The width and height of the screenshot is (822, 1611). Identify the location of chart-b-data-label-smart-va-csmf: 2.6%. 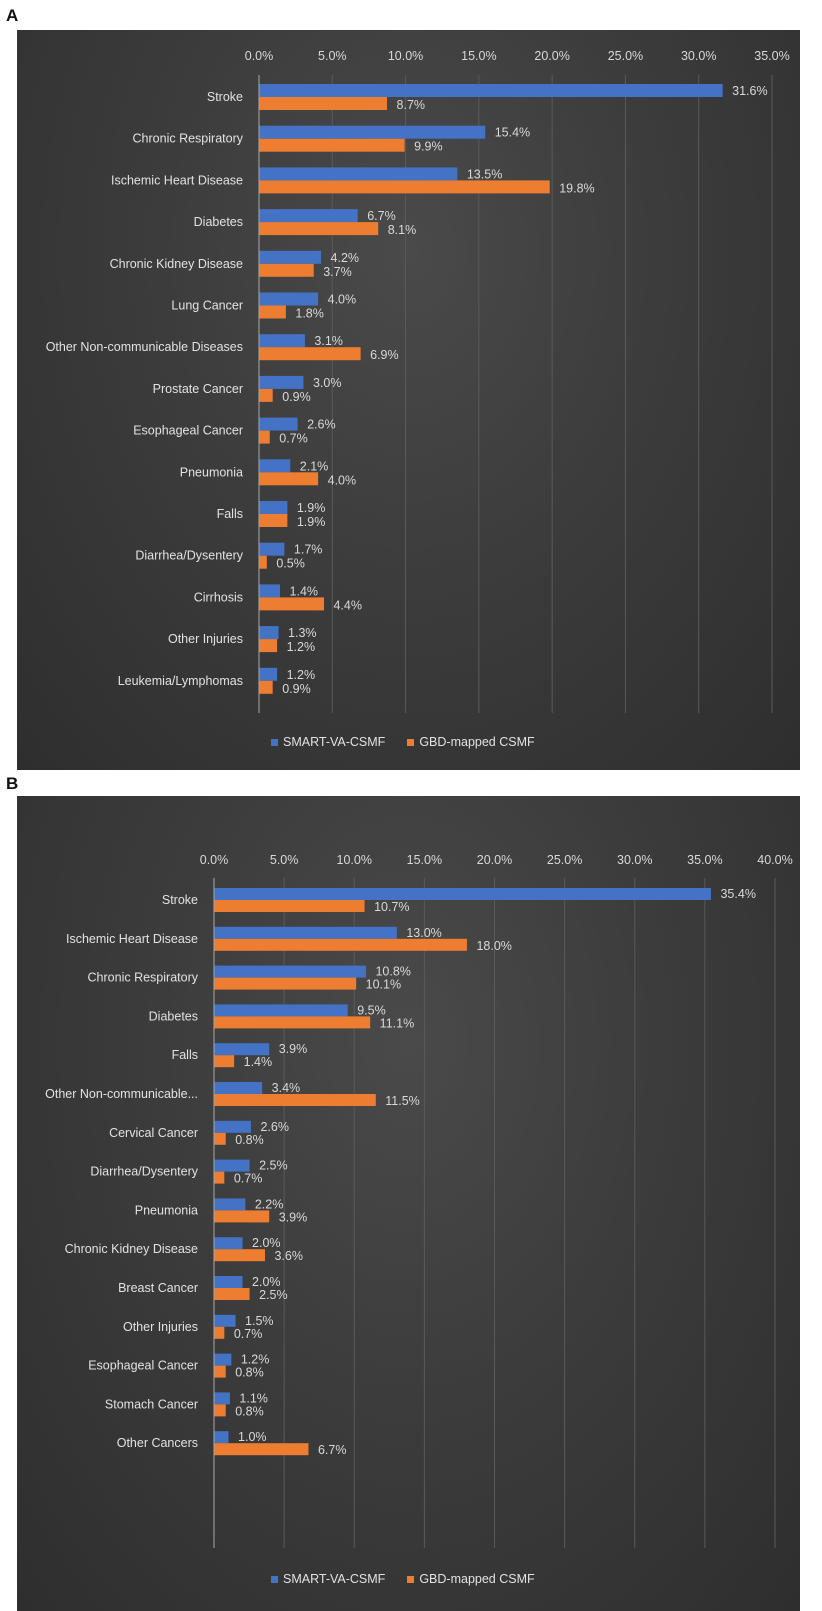
(274, 1127).